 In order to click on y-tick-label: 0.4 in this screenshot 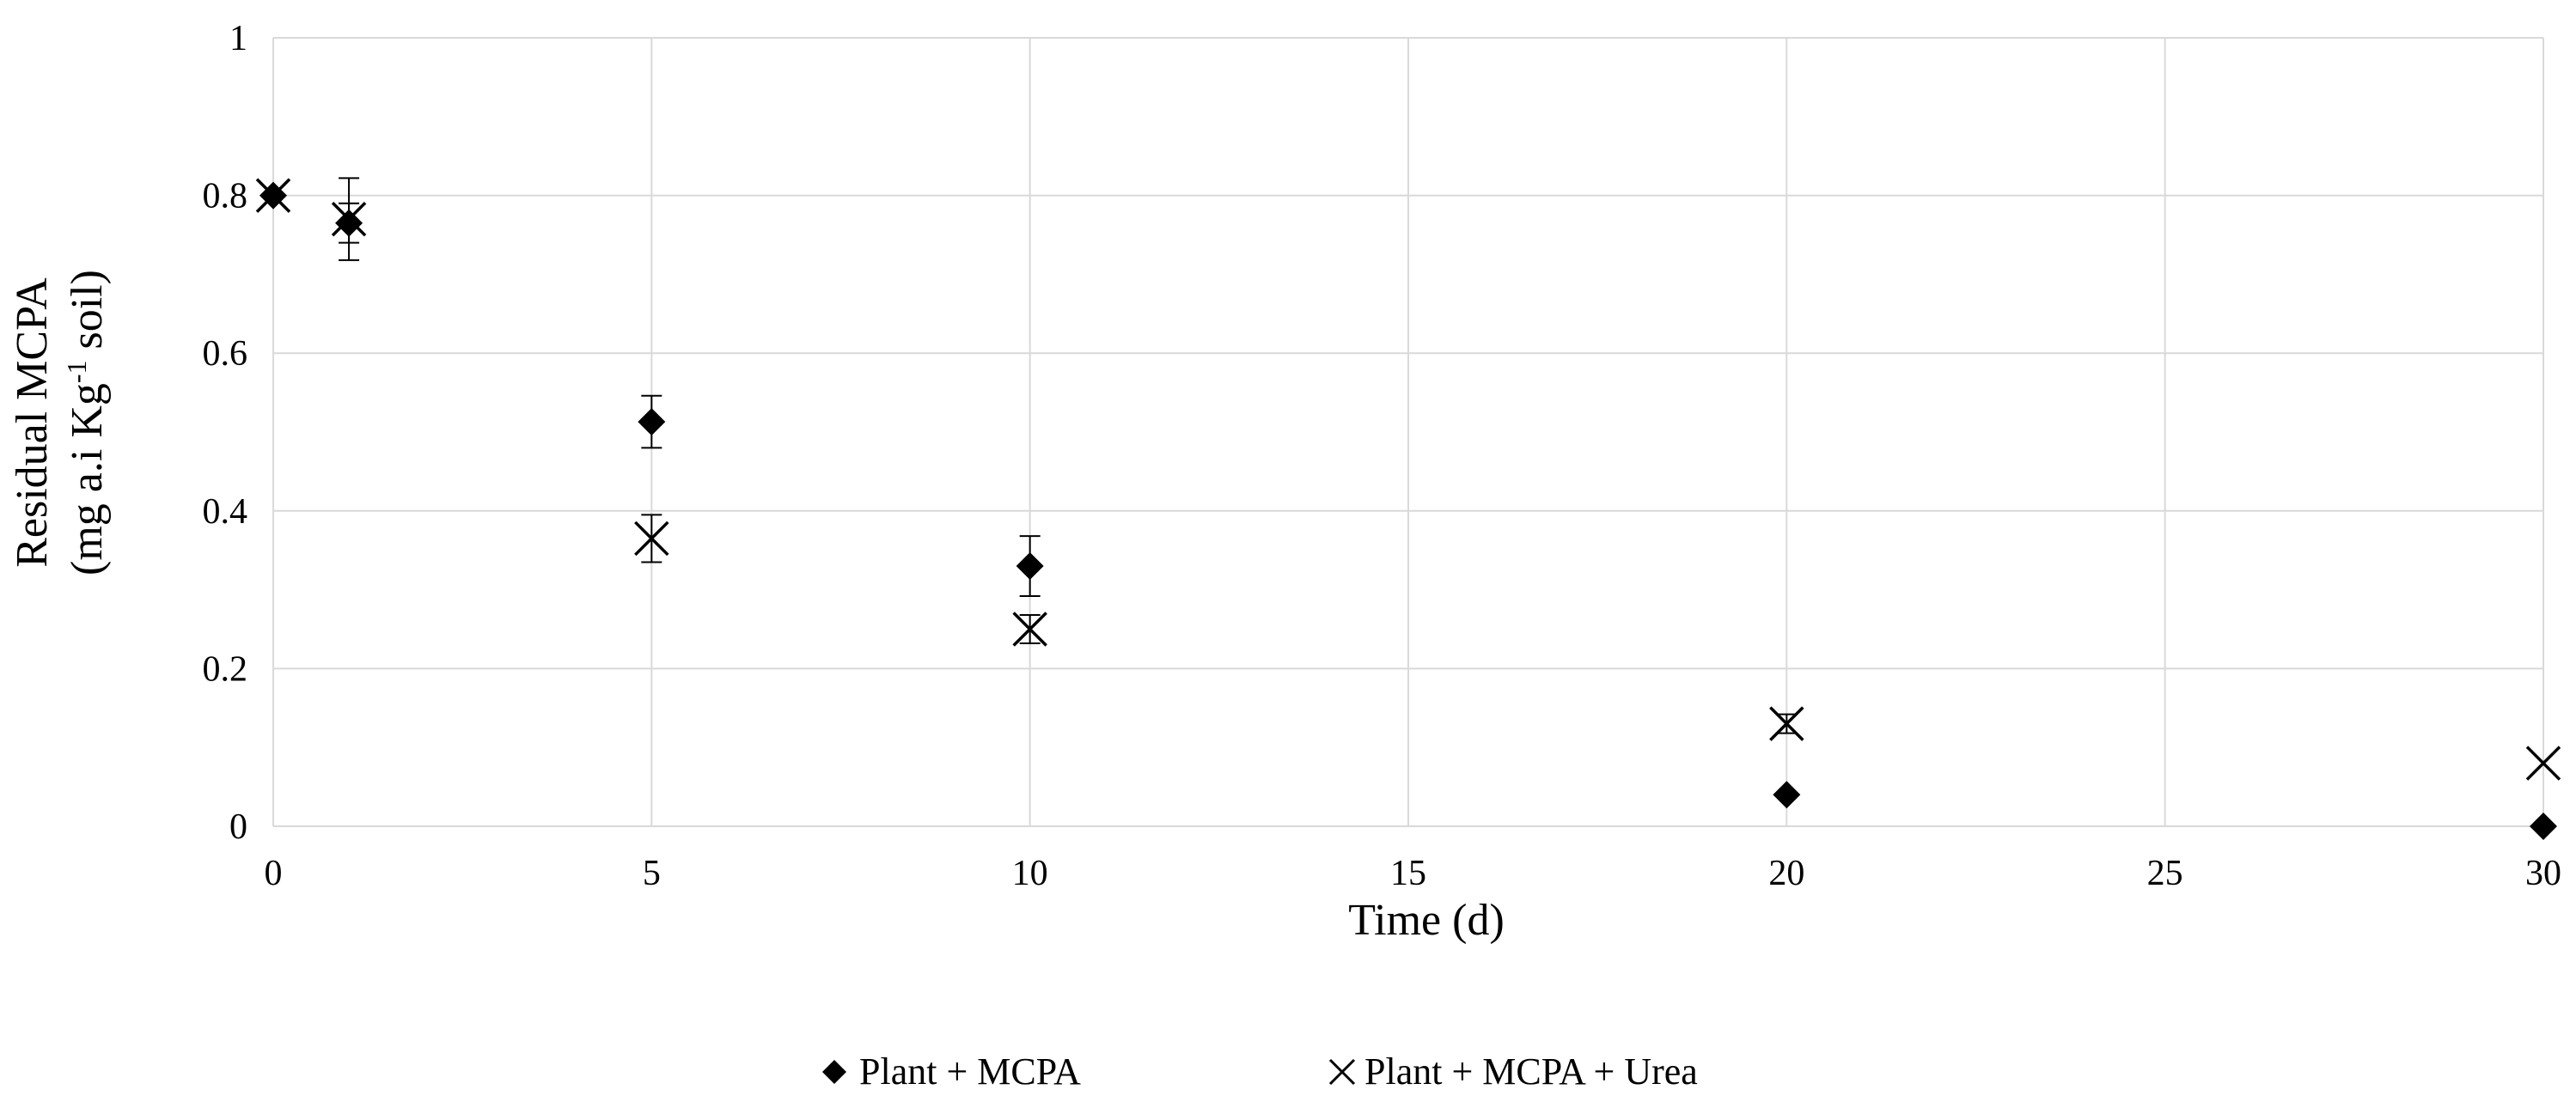, I will do `click(225, 512)`.